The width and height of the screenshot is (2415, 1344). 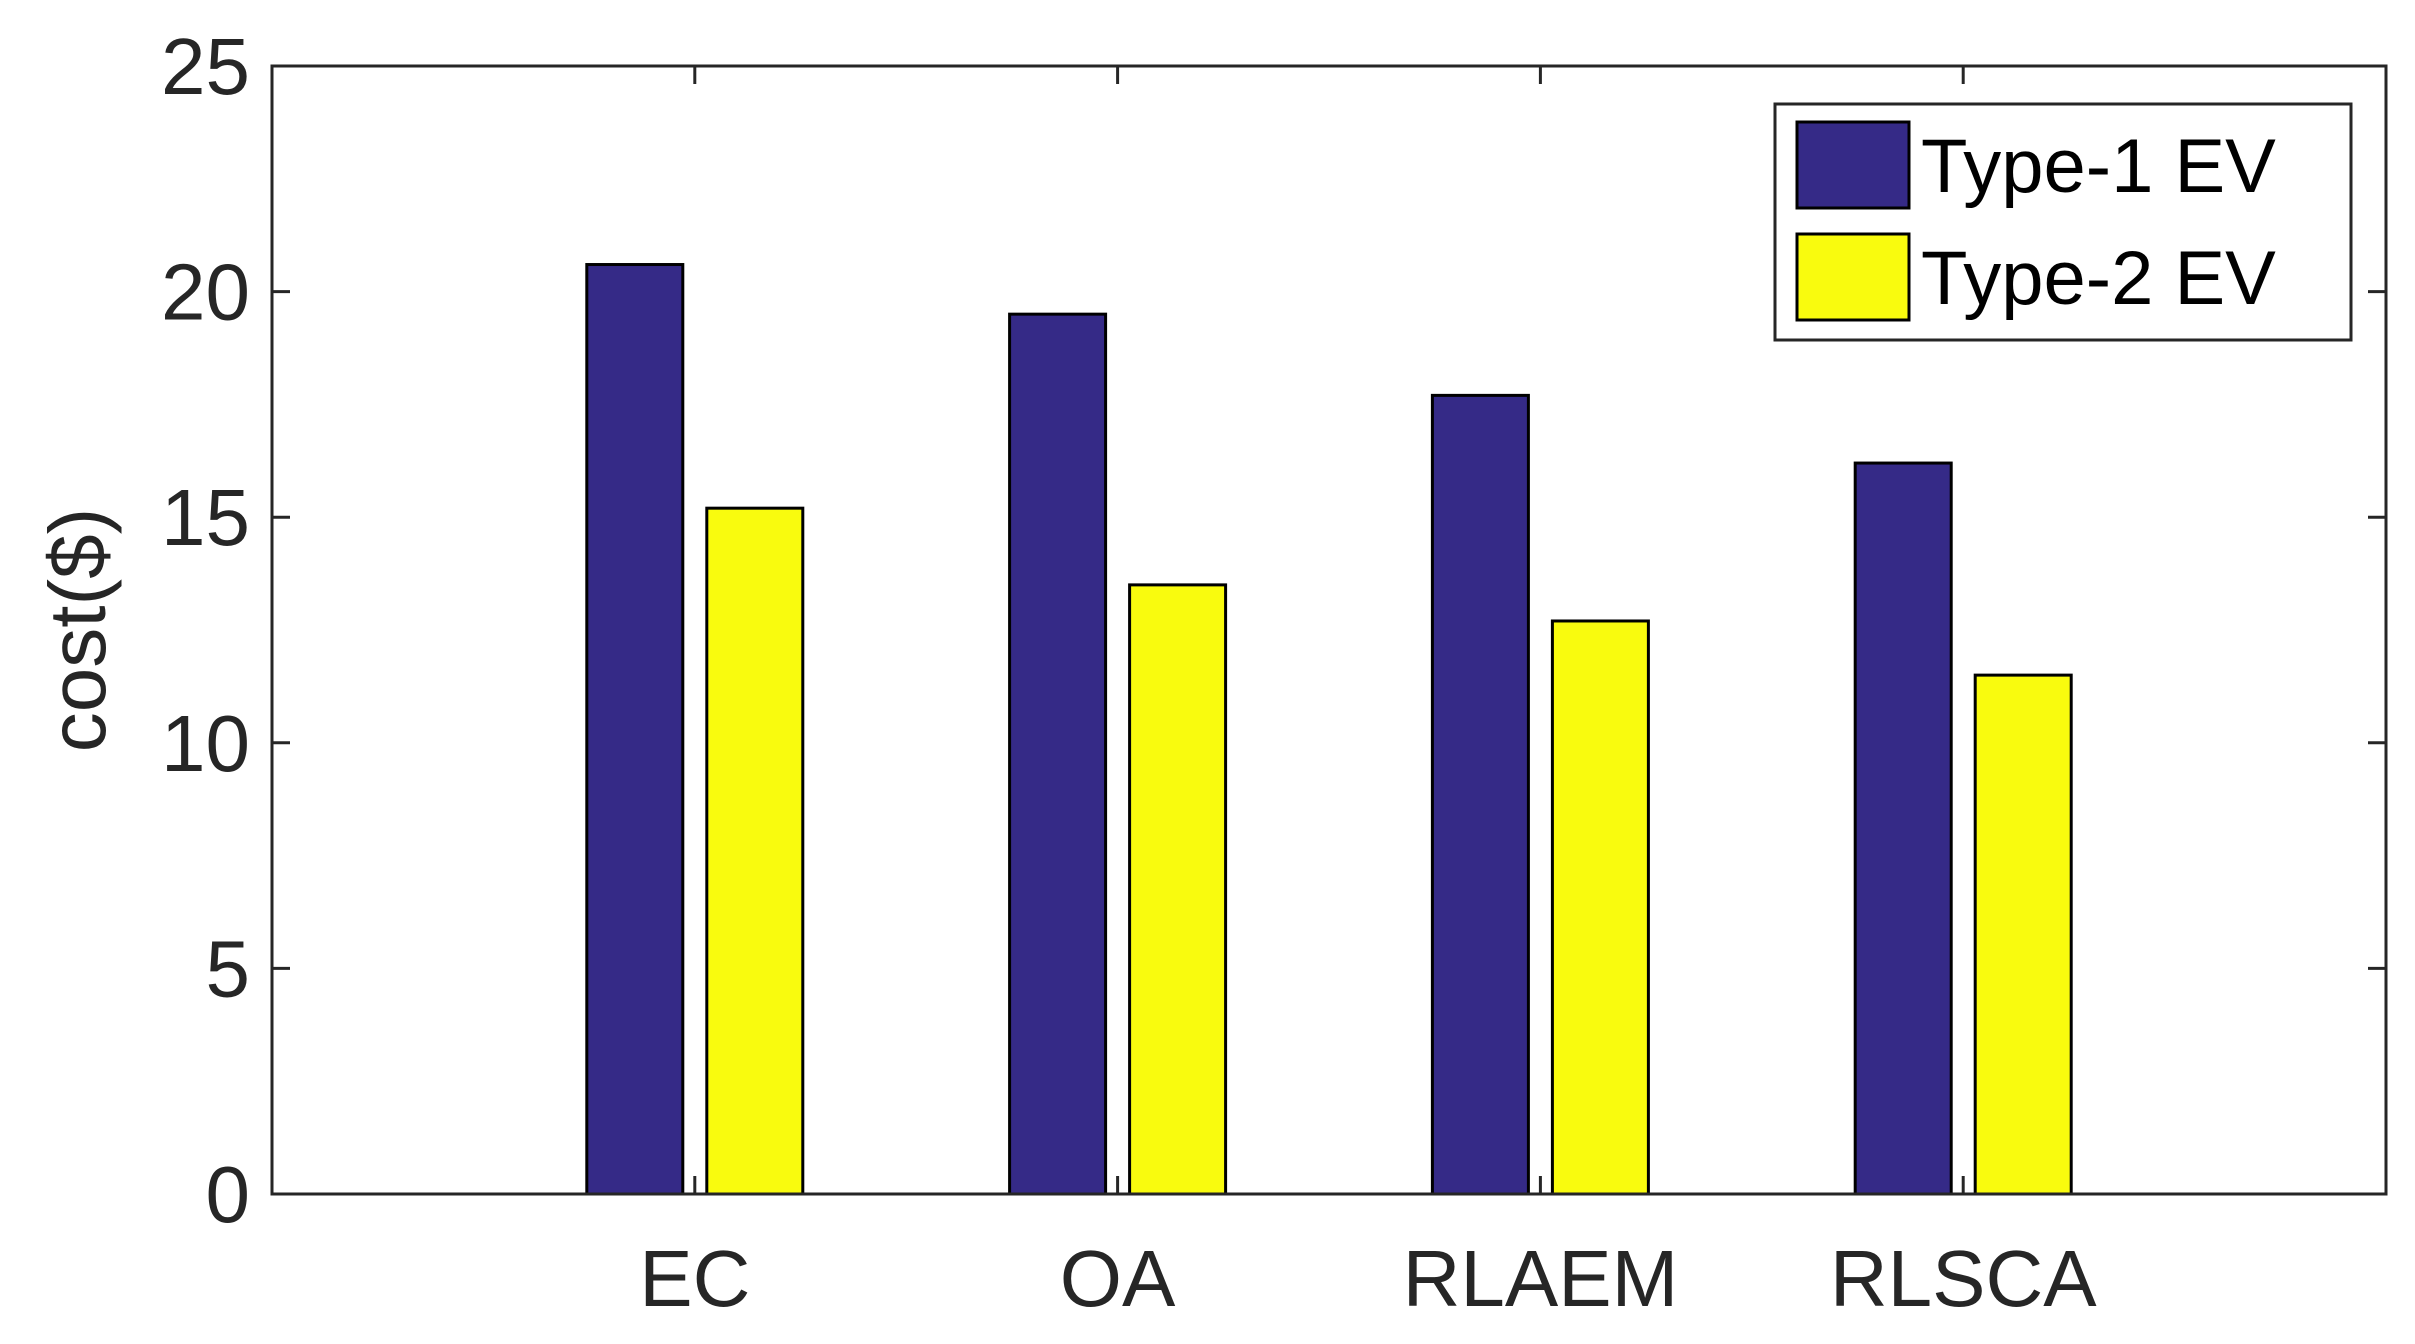 I want to click on bar-series-1-ec, so click(x=635, y=729).